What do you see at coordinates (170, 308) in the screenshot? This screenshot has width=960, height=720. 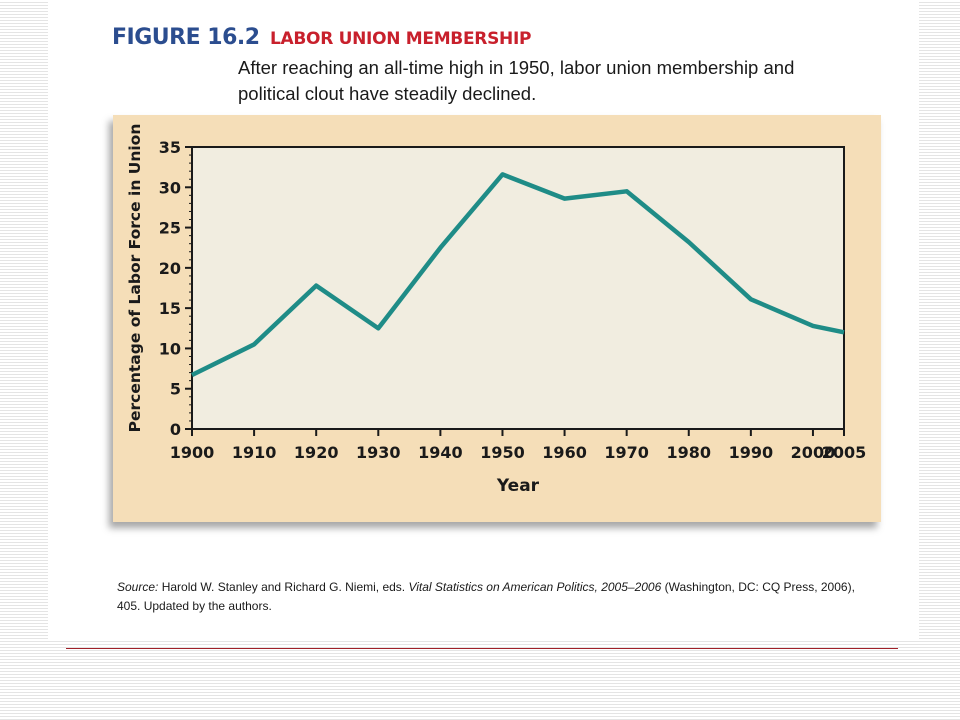 I see `y-tick-label: 15` at bounding box center [170, 308].